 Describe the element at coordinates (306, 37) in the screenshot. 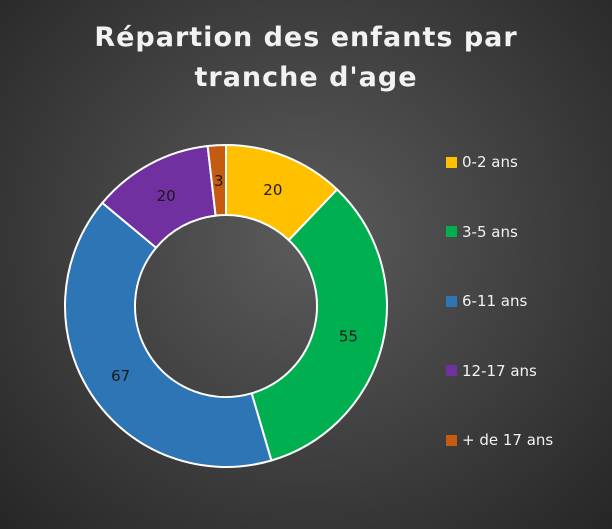

I see `chart-title-line-1: Répartion des enfants par` at that location.